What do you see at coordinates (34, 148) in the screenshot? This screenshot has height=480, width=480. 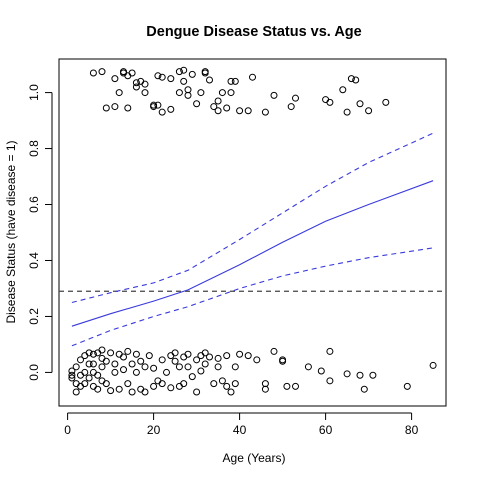 I see `y-tick-label: 0.8` at bounding box center [34, 148].